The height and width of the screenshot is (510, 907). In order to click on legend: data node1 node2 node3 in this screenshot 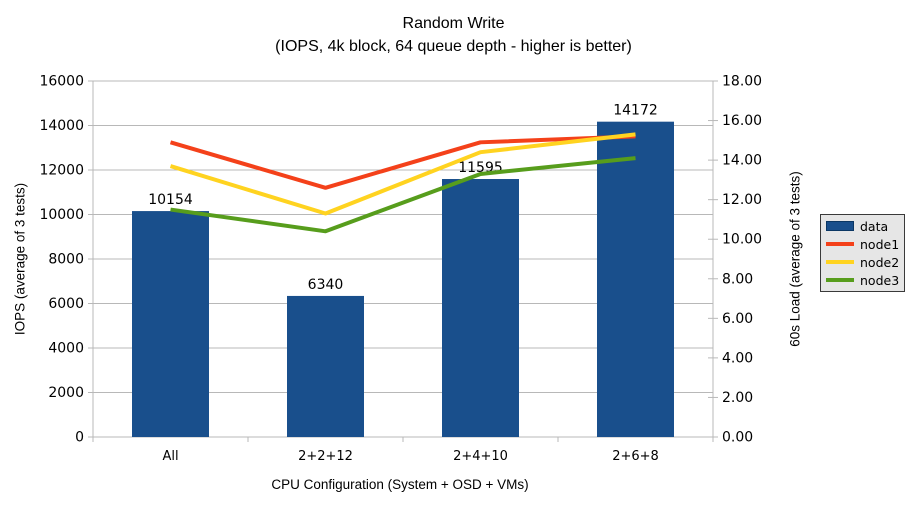, I will do `click(862, 253)`.